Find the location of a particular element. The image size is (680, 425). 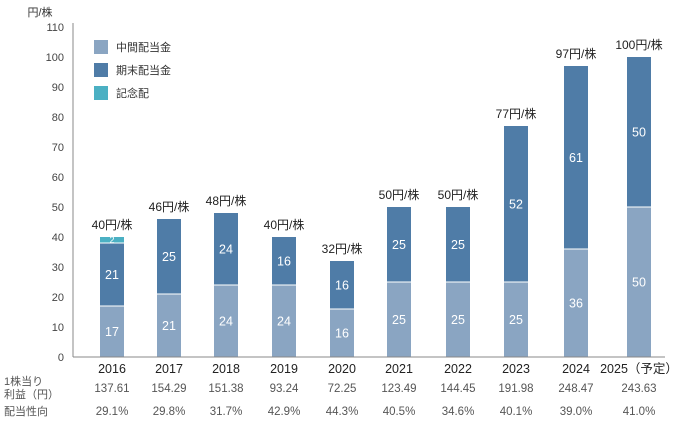

y-tick-label: 60 is located at coordinates (58, 178).